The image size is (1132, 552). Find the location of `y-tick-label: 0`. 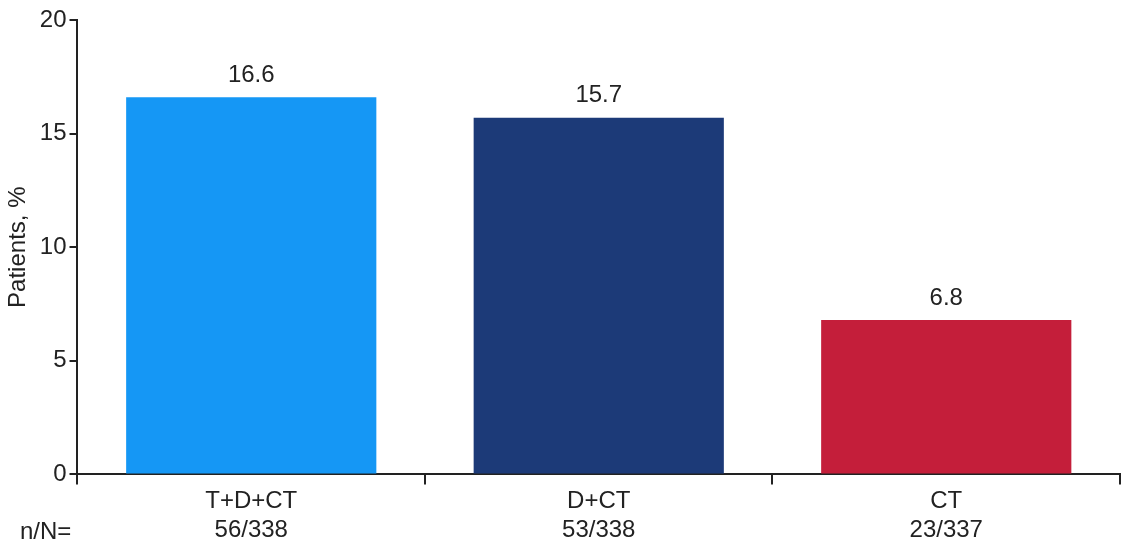

y-tick-label: 0 is located at coordinates (60, 473).